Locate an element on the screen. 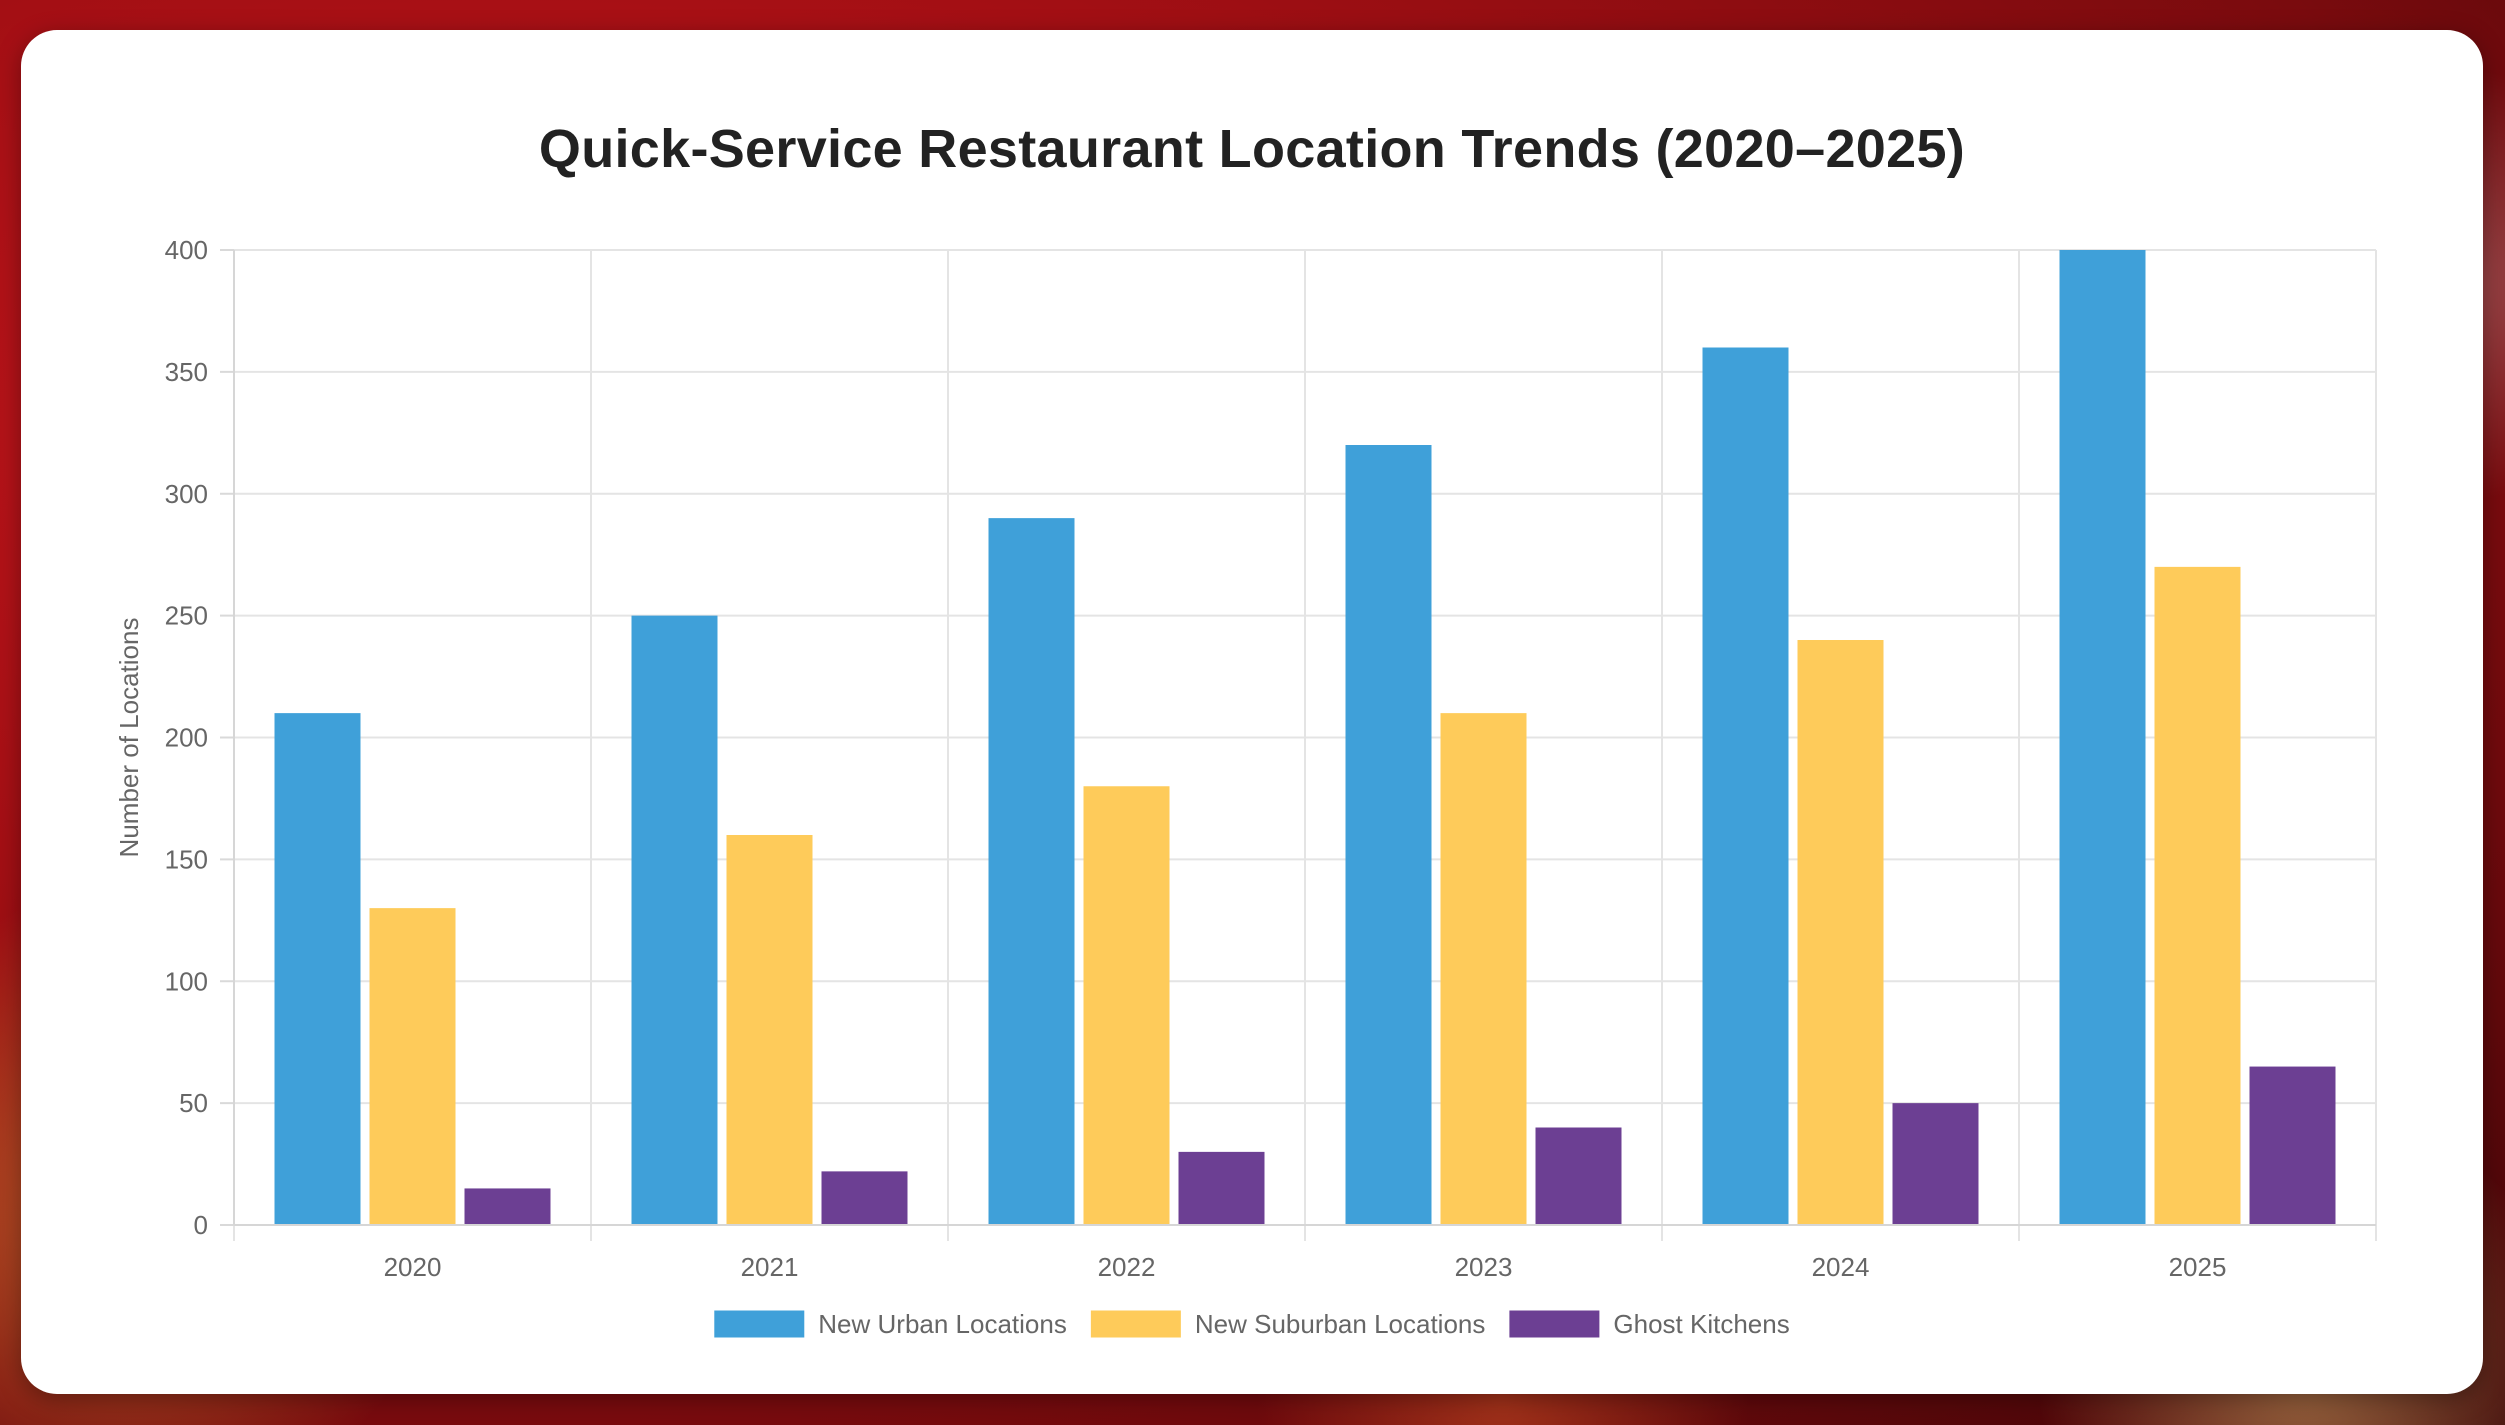 Image resolution: width=2505 pixels, height=1425 pixels. y-tick-label: 200 is located at coordinates (186, 738).